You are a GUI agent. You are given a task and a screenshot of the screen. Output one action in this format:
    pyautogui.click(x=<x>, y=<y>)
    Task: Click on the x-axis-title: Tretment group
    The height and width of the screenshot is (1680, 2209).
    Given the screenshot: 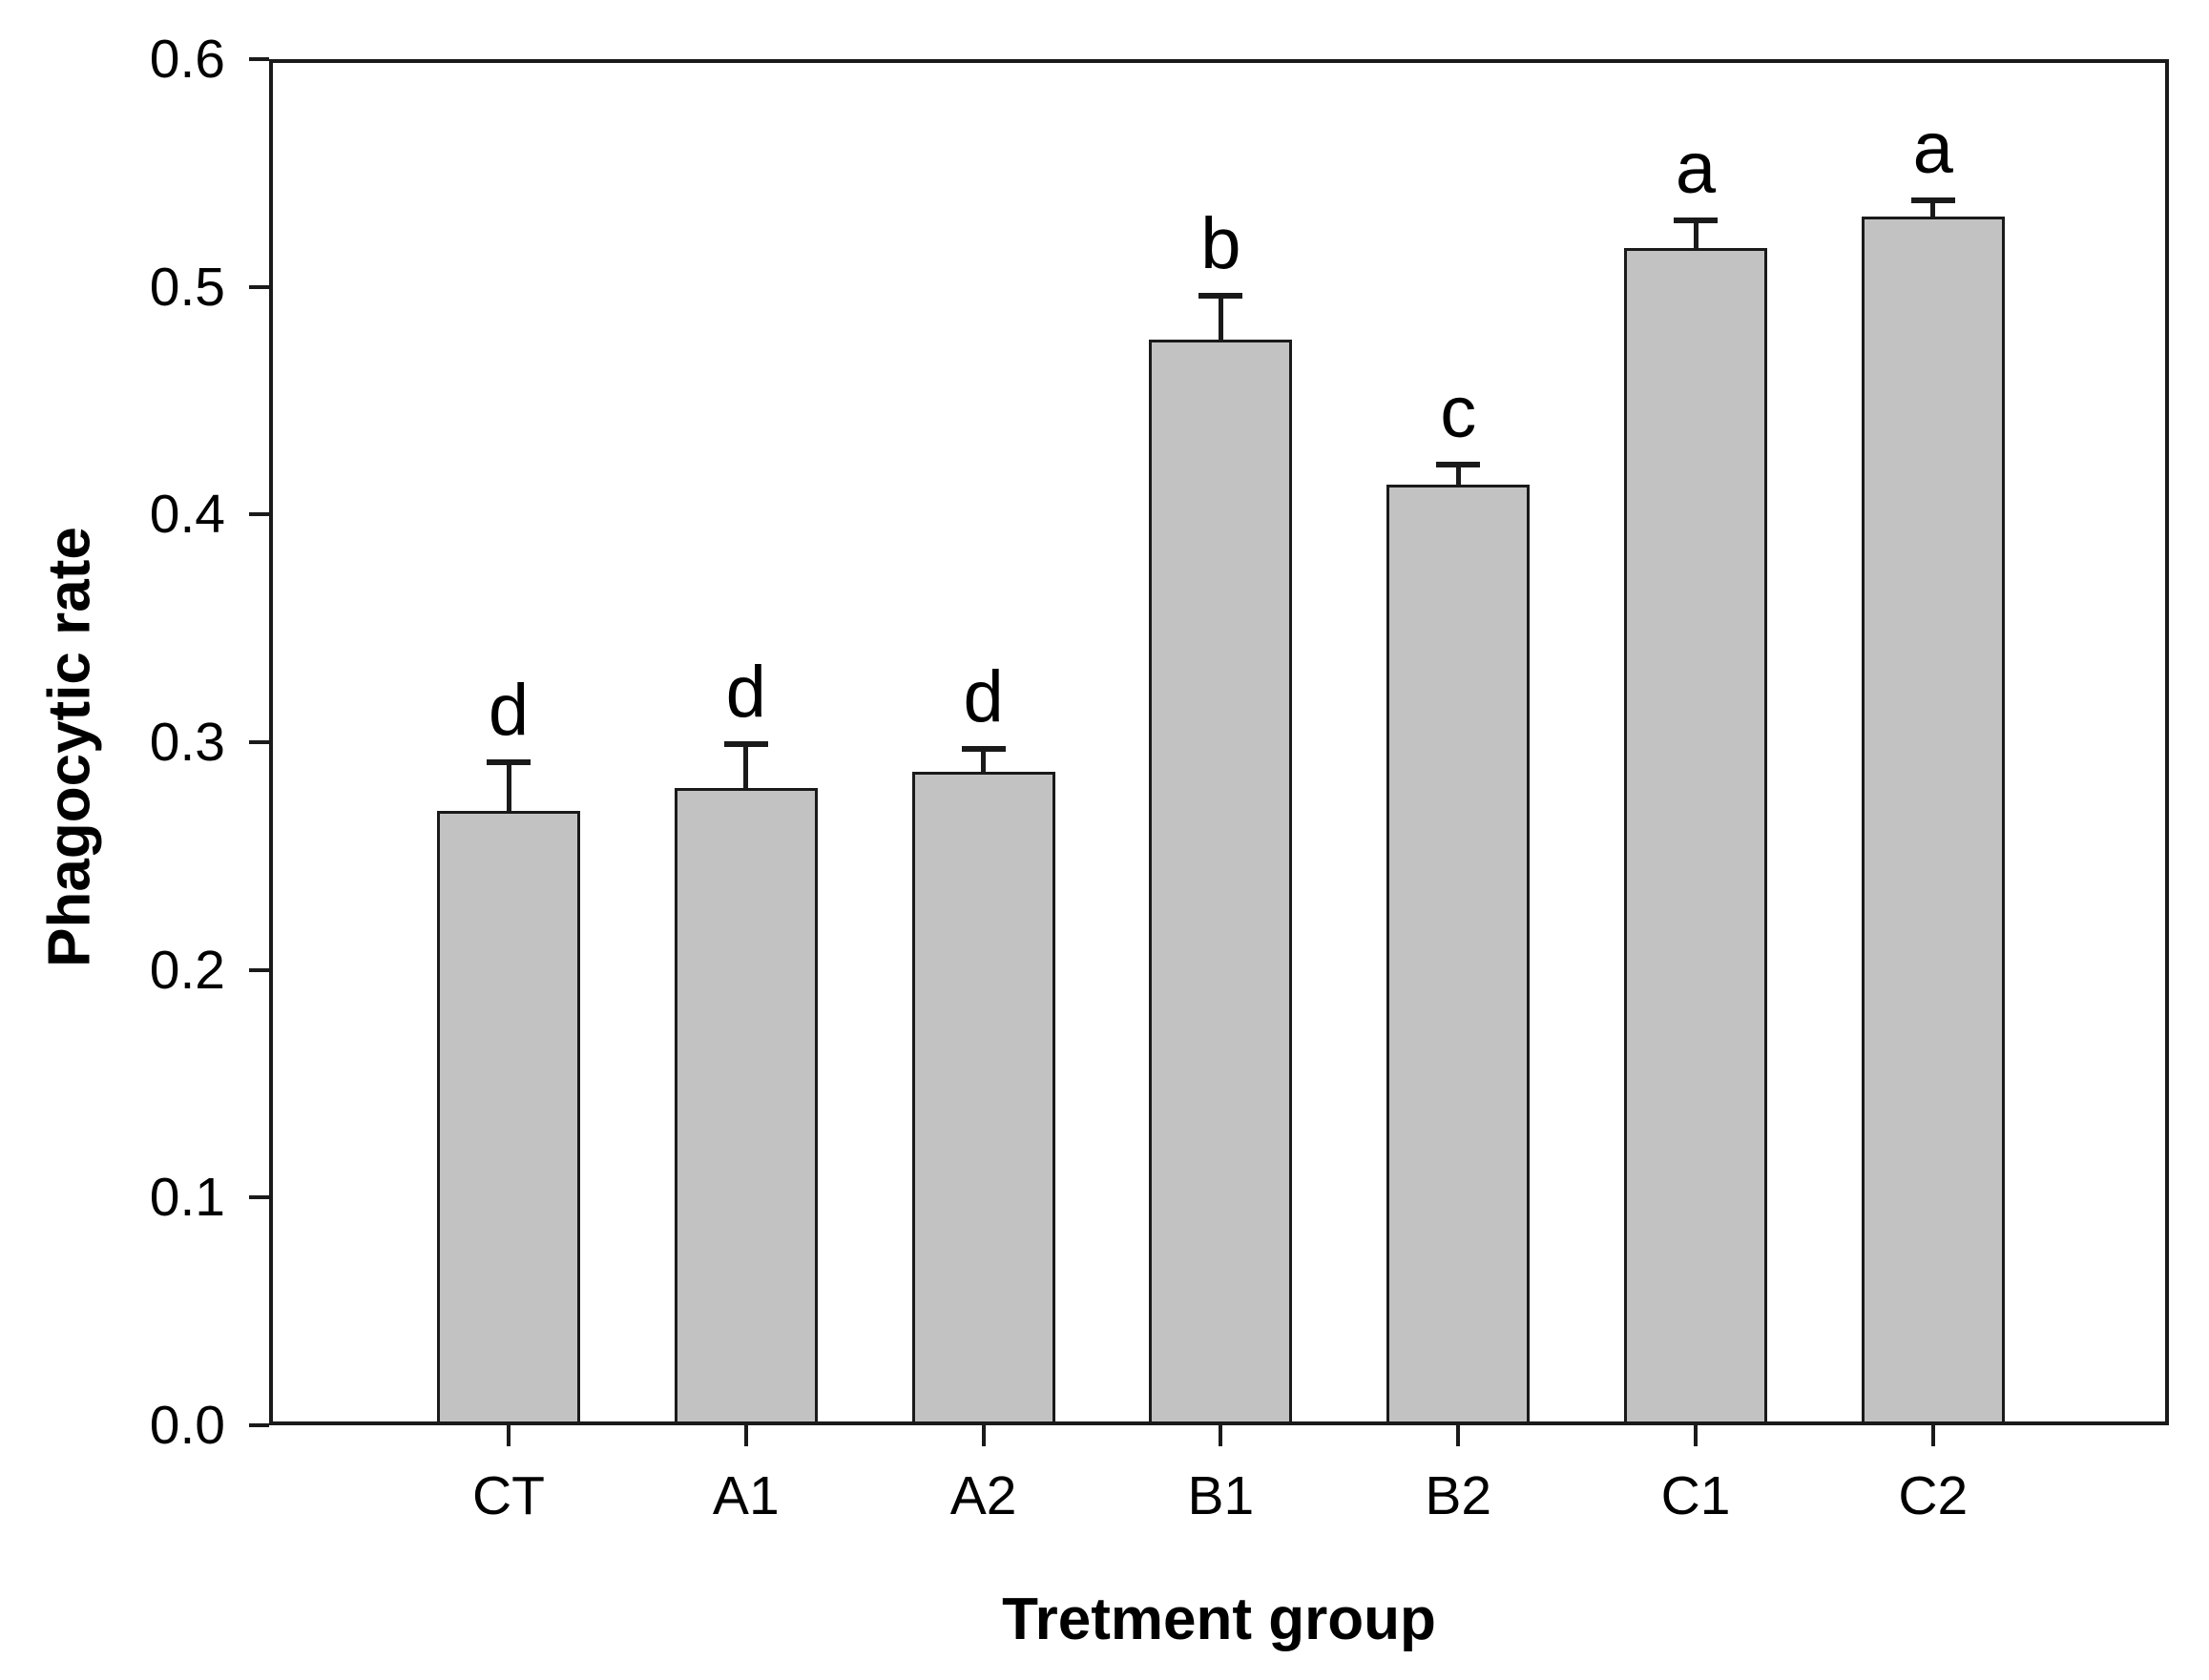 What is the action you would take?
    pyautogui.click(x=1219, y=1619)
    